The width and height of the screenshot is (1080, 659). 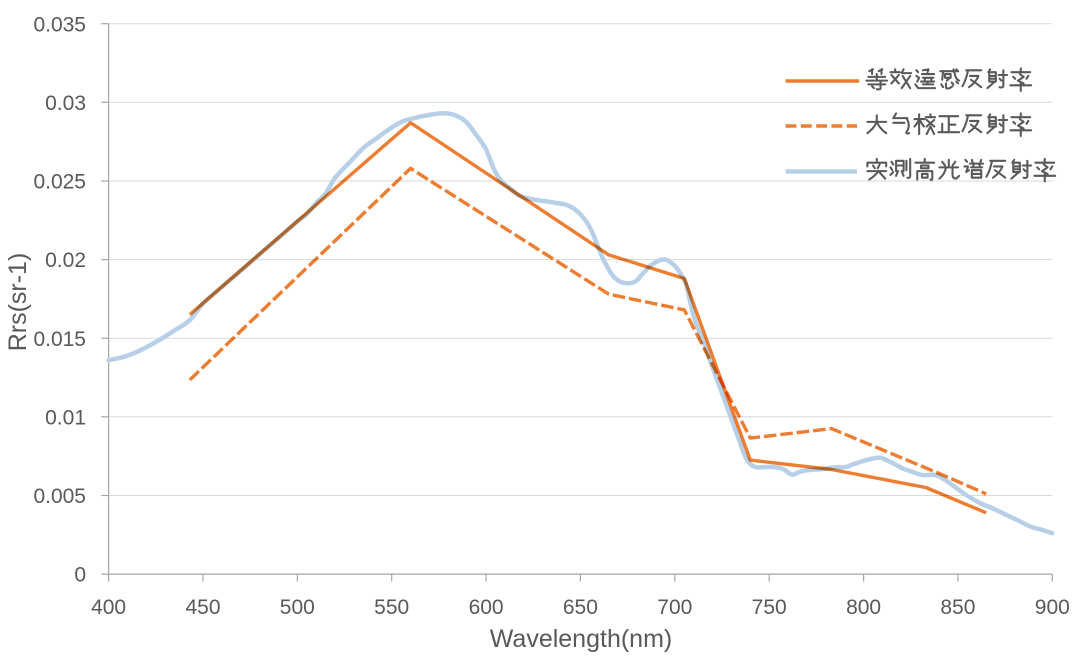 What do you see at coordinates (59, 182) in the screenshot?
I see `svg-text: 0.025` at bounding box center [59, 182].